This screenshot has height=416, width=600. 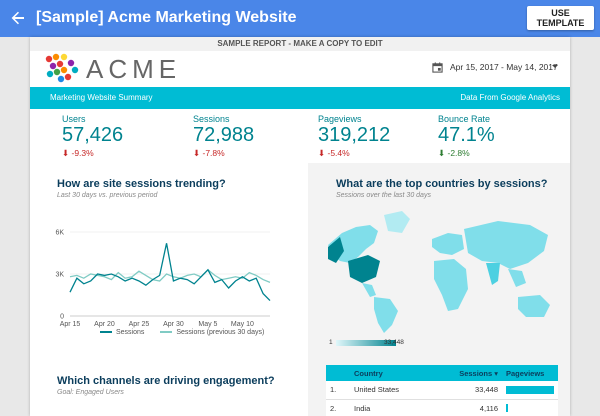 What do you see at coordinates (336, 250) in the screenshot?
I see `map-region-alaska` at bounding box center [336, 250].